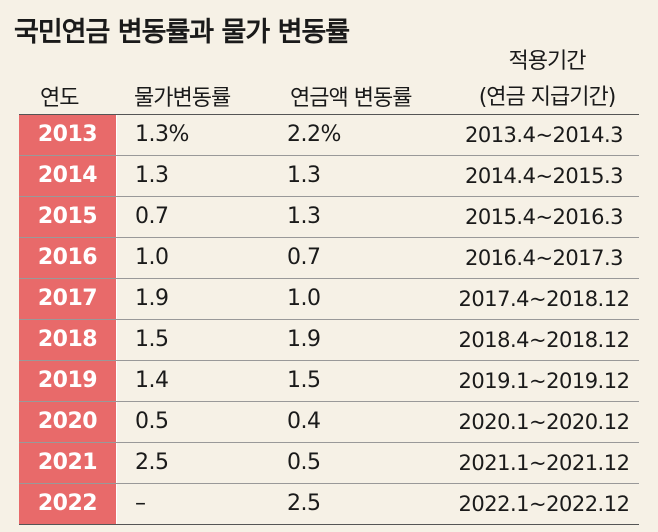 This screenshot has height=532, width=658. Describe the element at coordinates (544, 299) in the screenshot. I see `period-cell: 2017.4~2018.12` at that location.